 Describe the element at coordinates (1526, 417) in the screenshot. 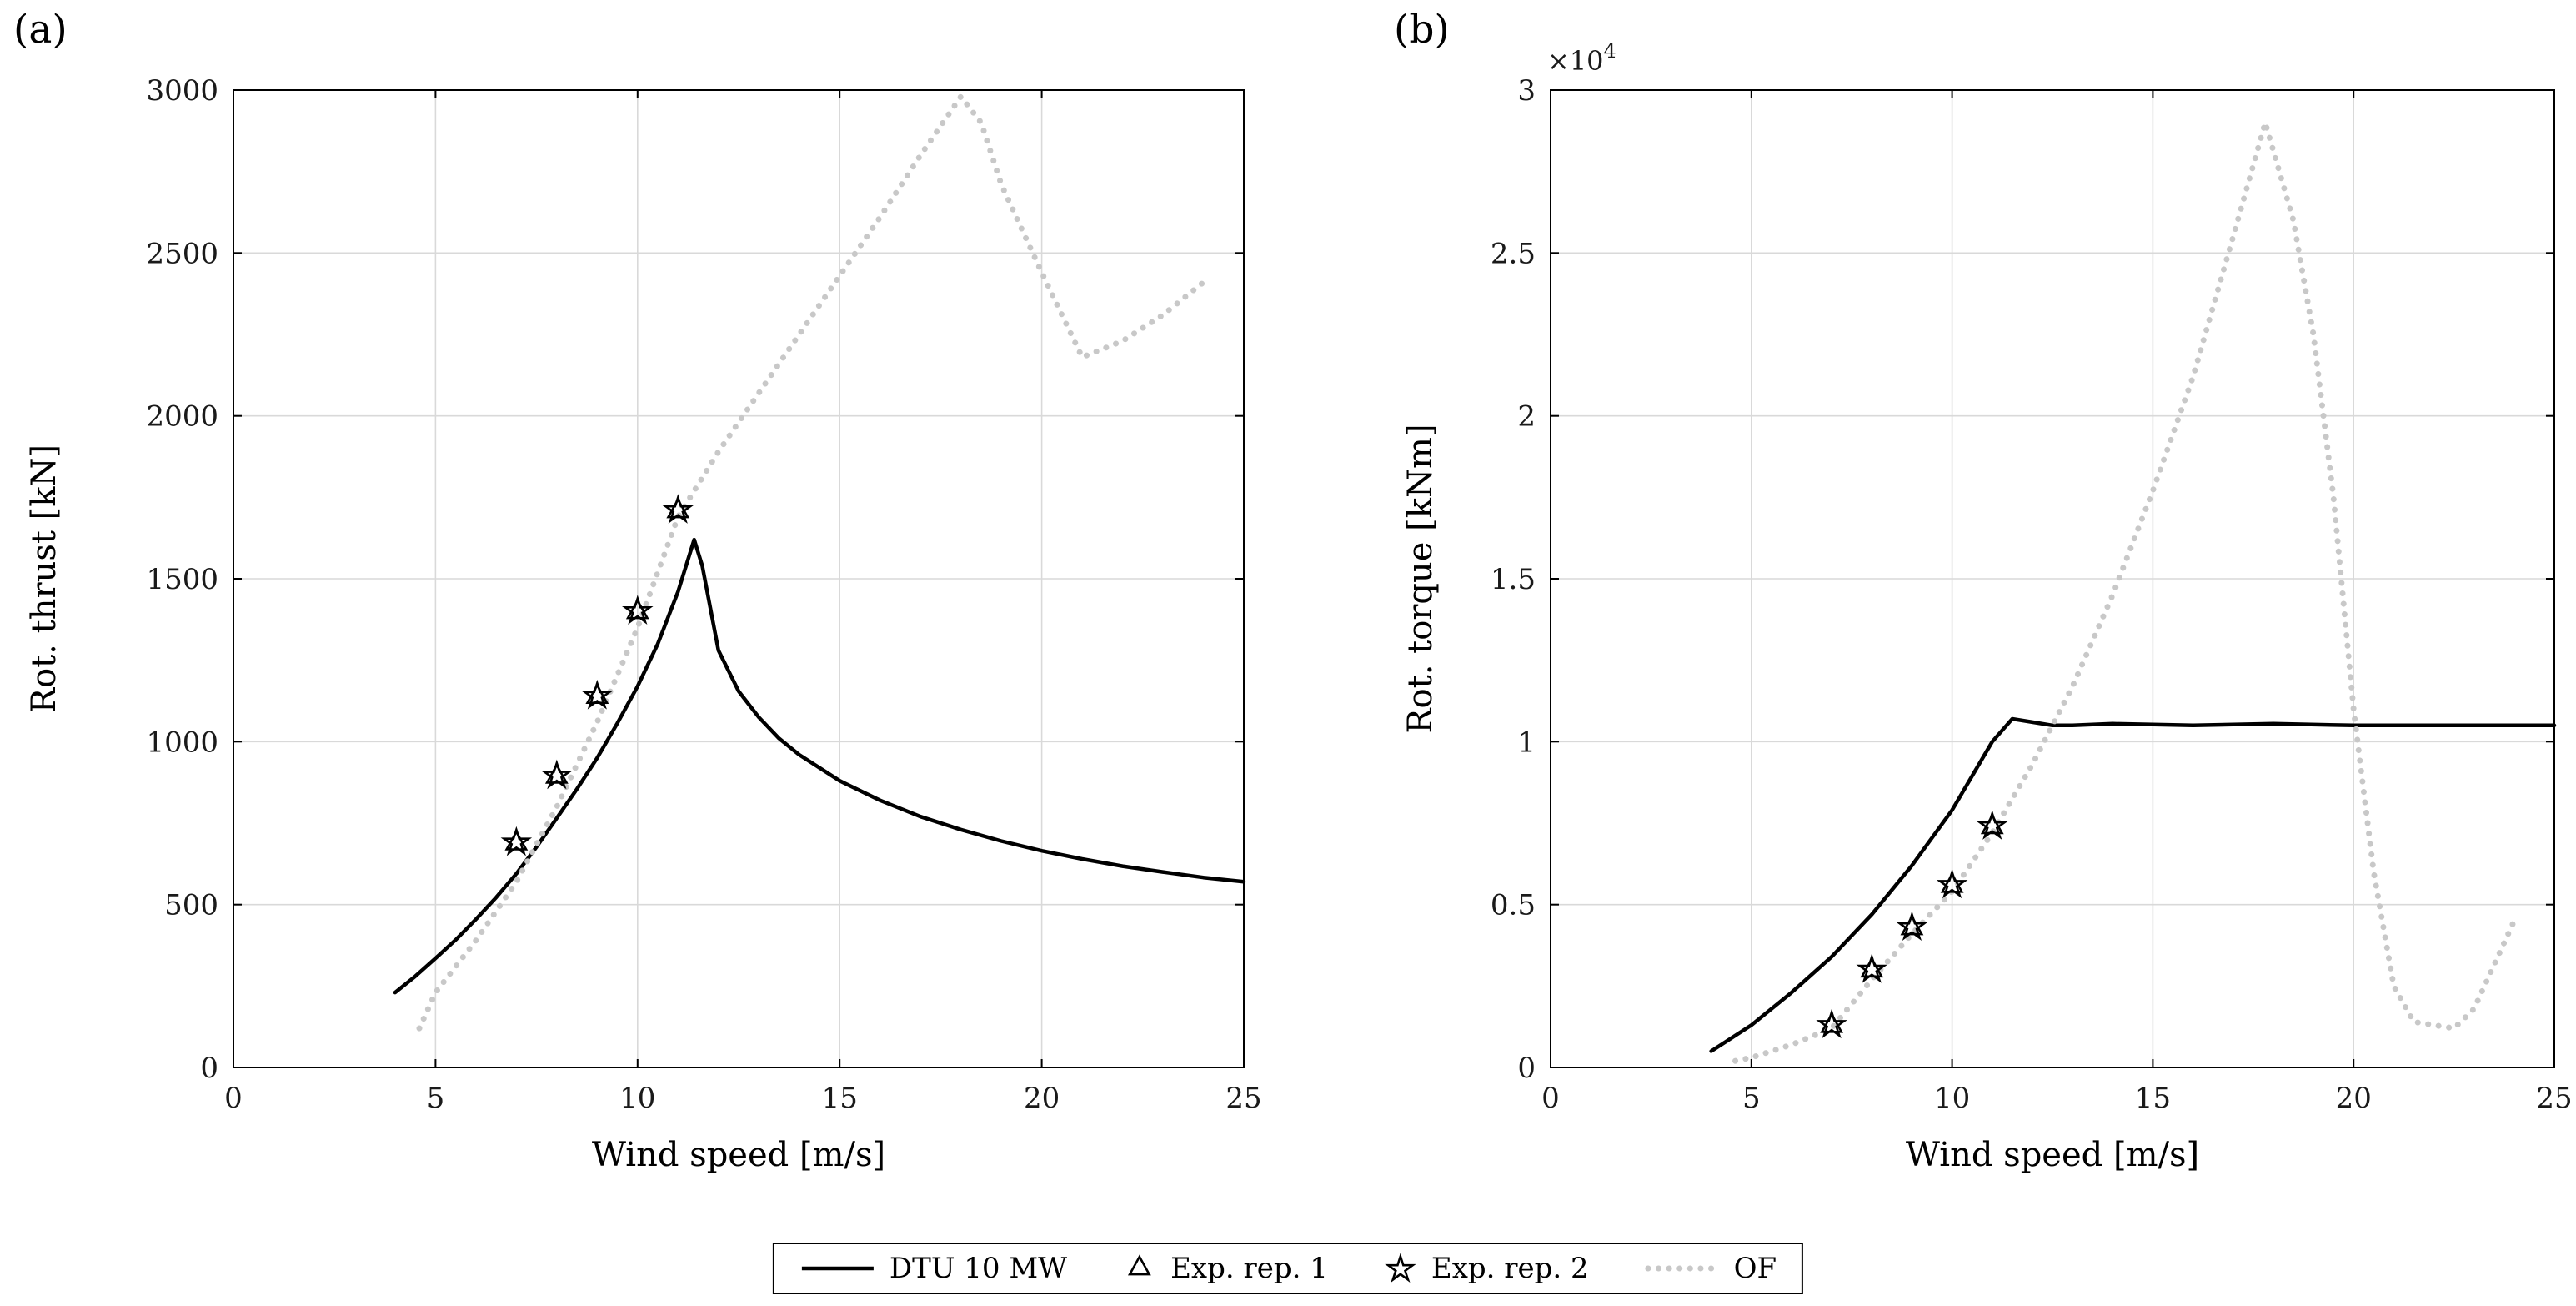

I see `y-tick-label: 2` at that location.